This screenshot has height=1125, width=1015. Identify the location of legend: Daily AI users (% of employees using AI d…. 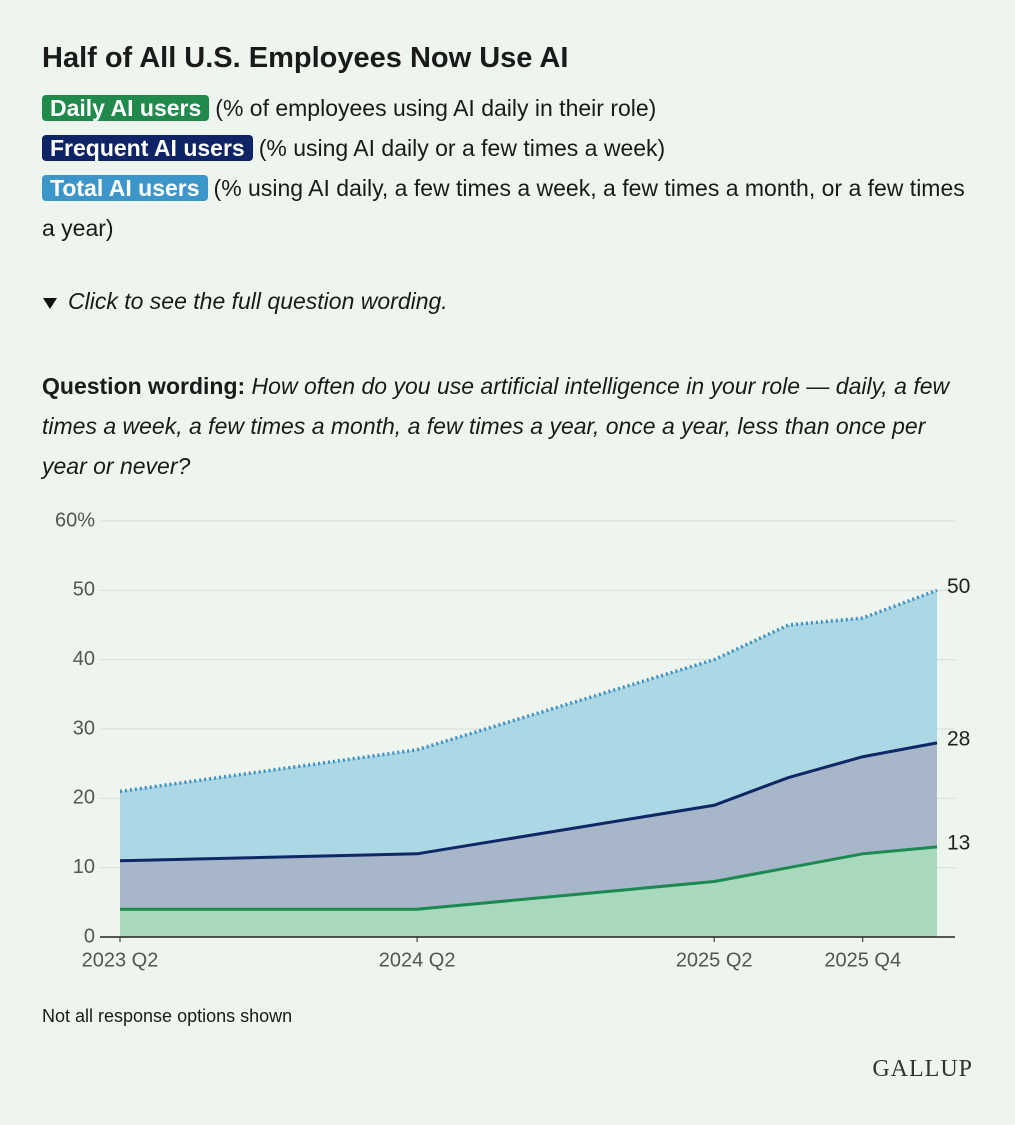
(507, 168).